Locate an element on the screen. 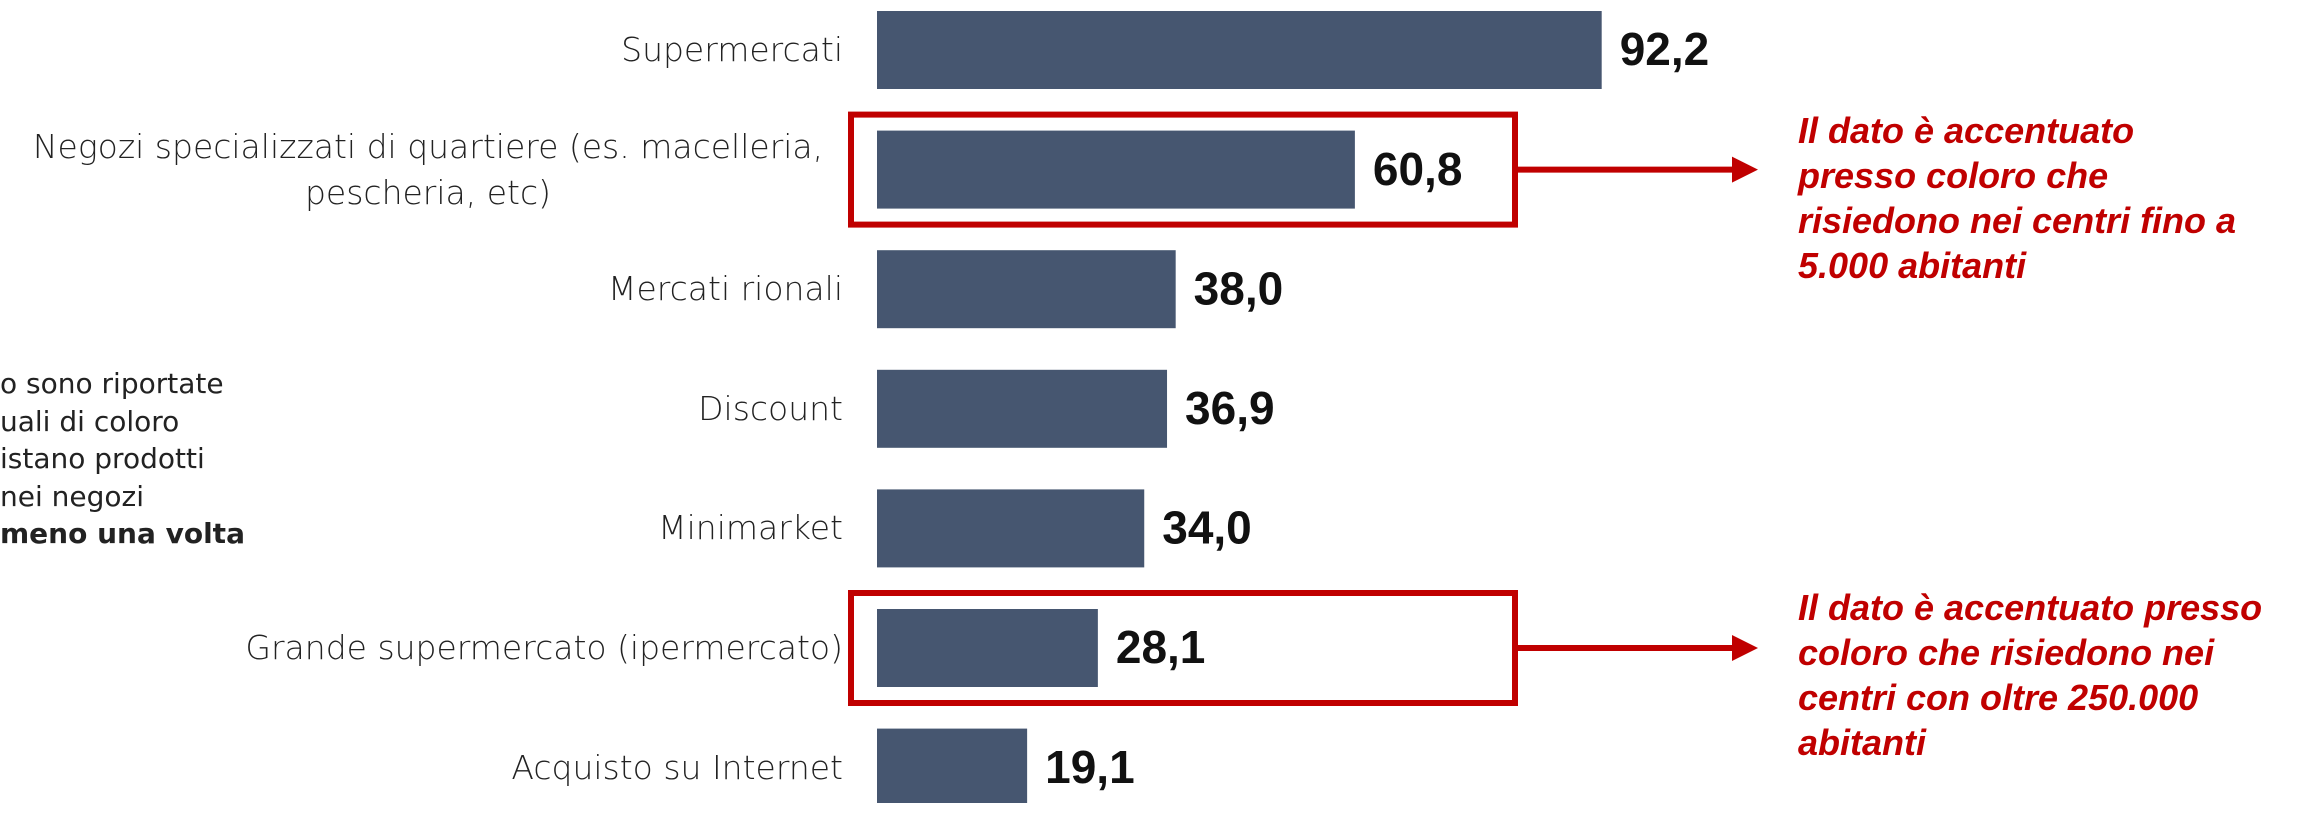 Image resolution: width=2300 pixels, height=828 pixels. note-line-bold: meno una volta is located at coordinates (122, 533).